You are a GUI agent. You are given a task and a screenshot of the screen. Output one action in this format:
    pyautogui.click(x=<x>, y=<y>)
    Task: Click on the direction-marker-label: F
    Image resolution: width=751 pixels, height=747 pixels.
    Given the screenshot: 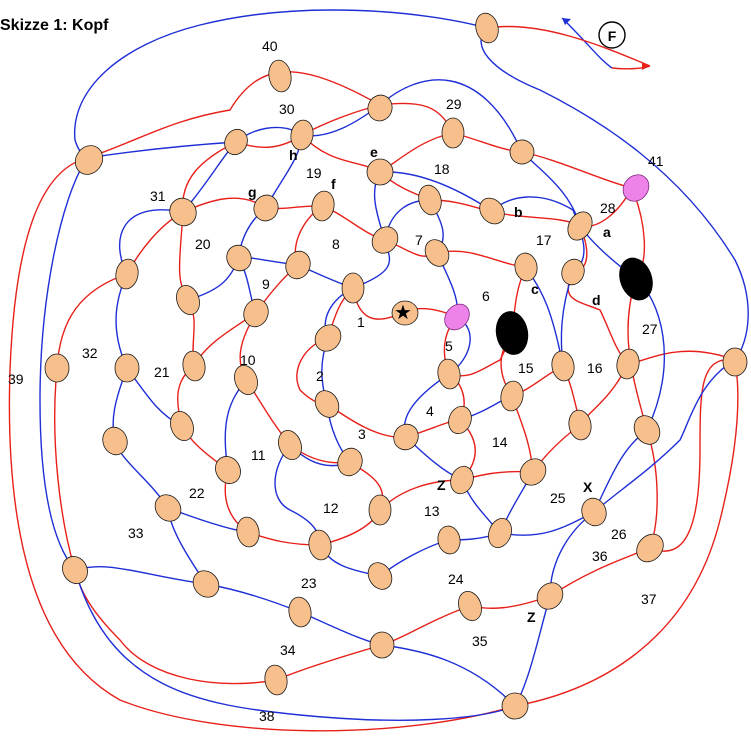 What is the action you would take?
    pyautogui.click(x=612, y=36)
    